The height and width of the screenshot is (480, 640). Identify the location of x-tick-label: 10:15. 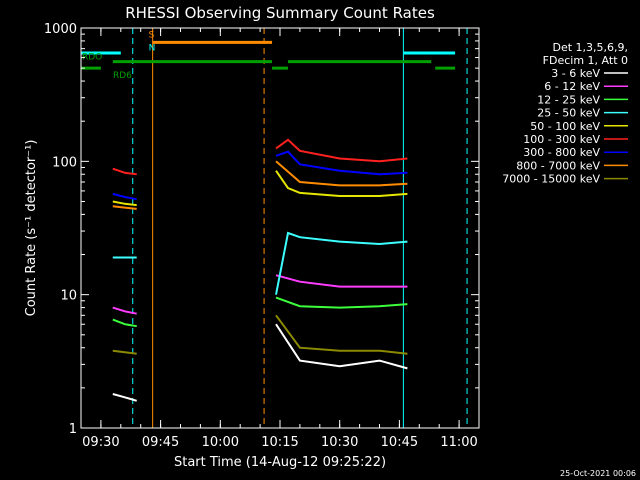
(279, 442).